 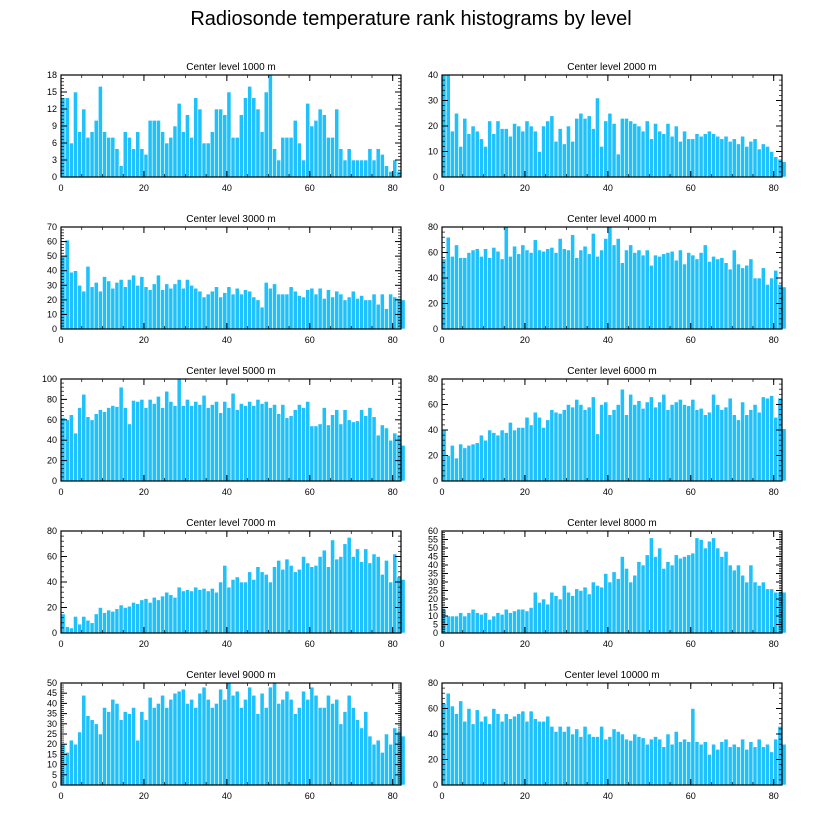 I want to click on x-tick-label: 20, so click(x=525, y=796).